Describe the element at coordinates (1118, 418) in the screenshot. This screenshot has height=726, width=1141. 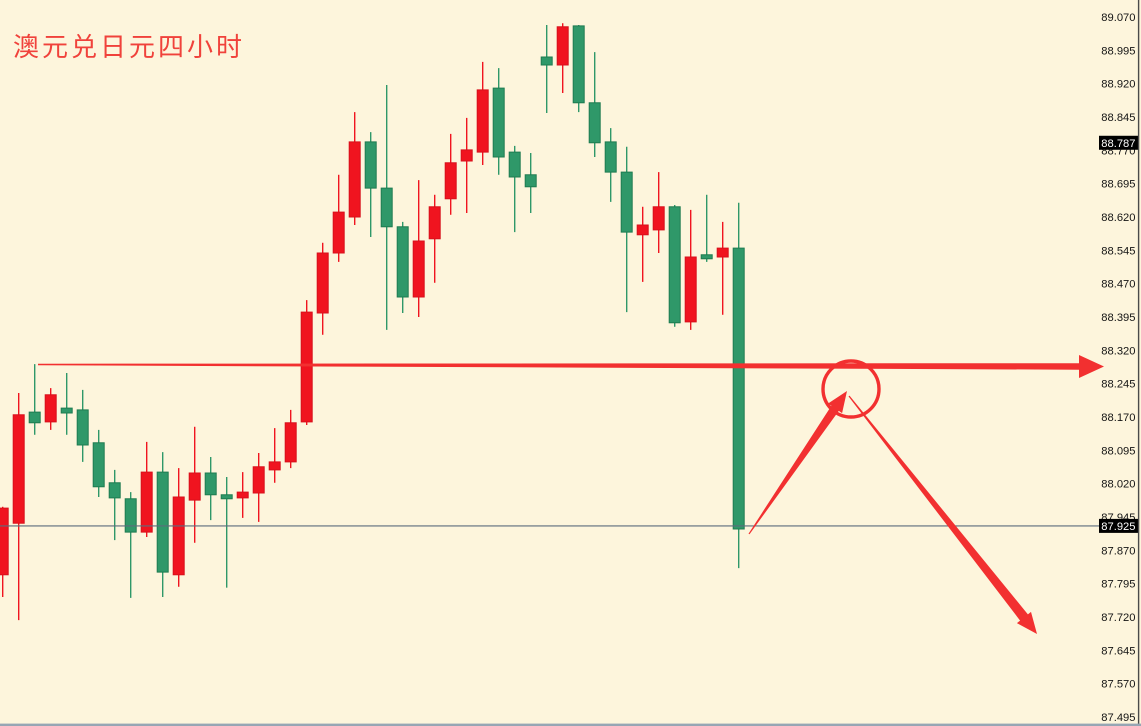
I see `y-axis-label: 88.170` at that location.